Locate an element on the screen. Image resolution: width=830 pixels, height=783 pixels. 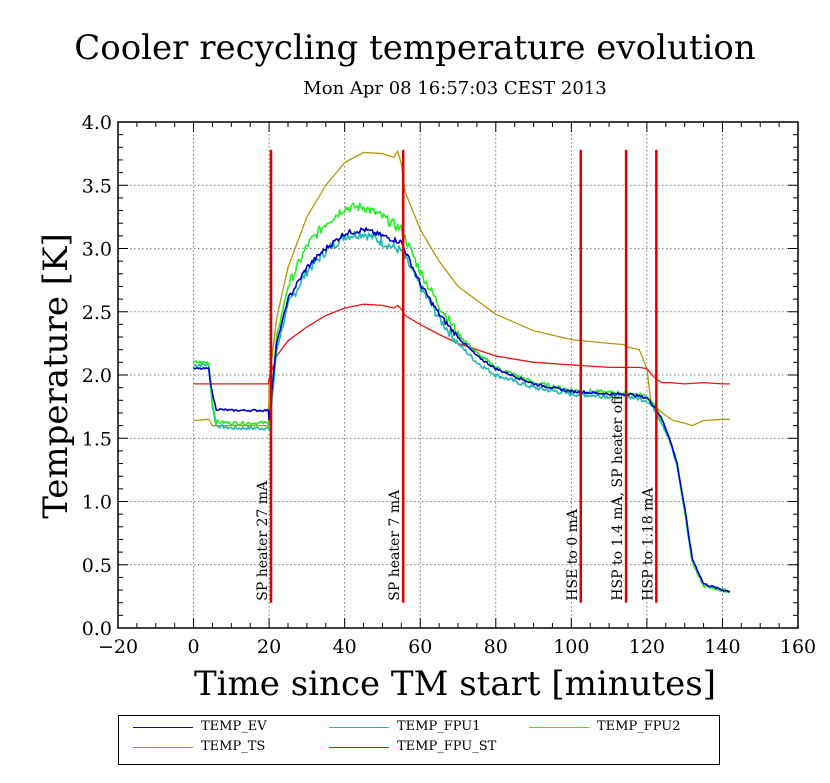
x-tick-label: 80 is located at coordinates (496, 647).